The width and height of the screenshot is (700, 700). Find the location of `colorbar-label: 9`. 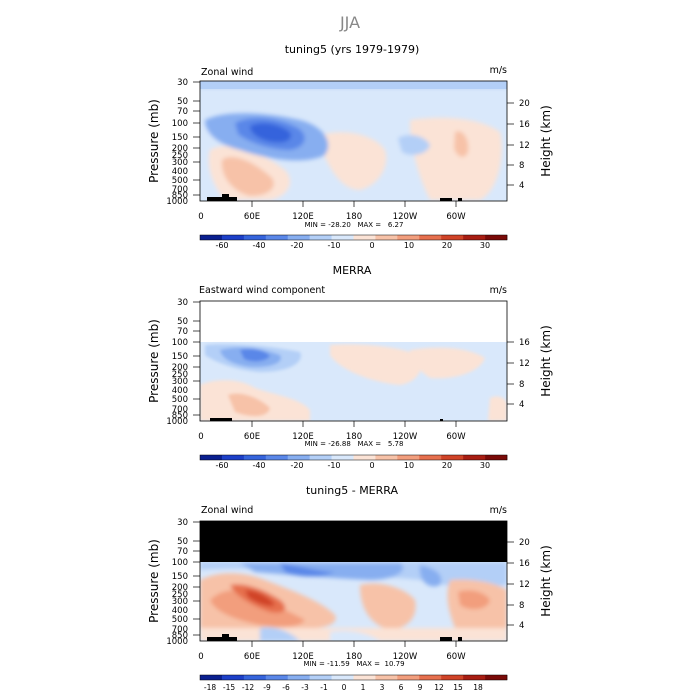

colorbar-label: 9 is located at coordinates (420, 687).